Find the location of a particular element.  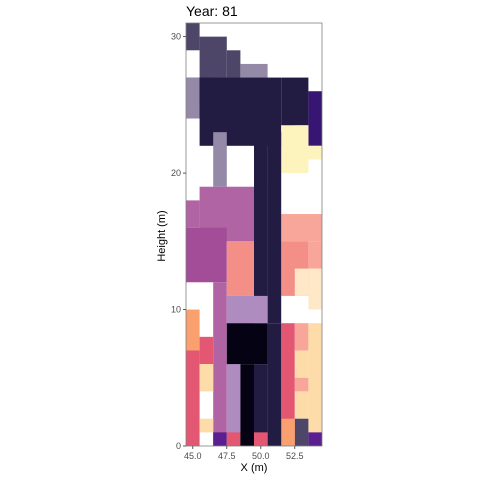

x-axis-ticks: 45.0 47.5 50.0 52.5 is located at coordinates (244, 453).